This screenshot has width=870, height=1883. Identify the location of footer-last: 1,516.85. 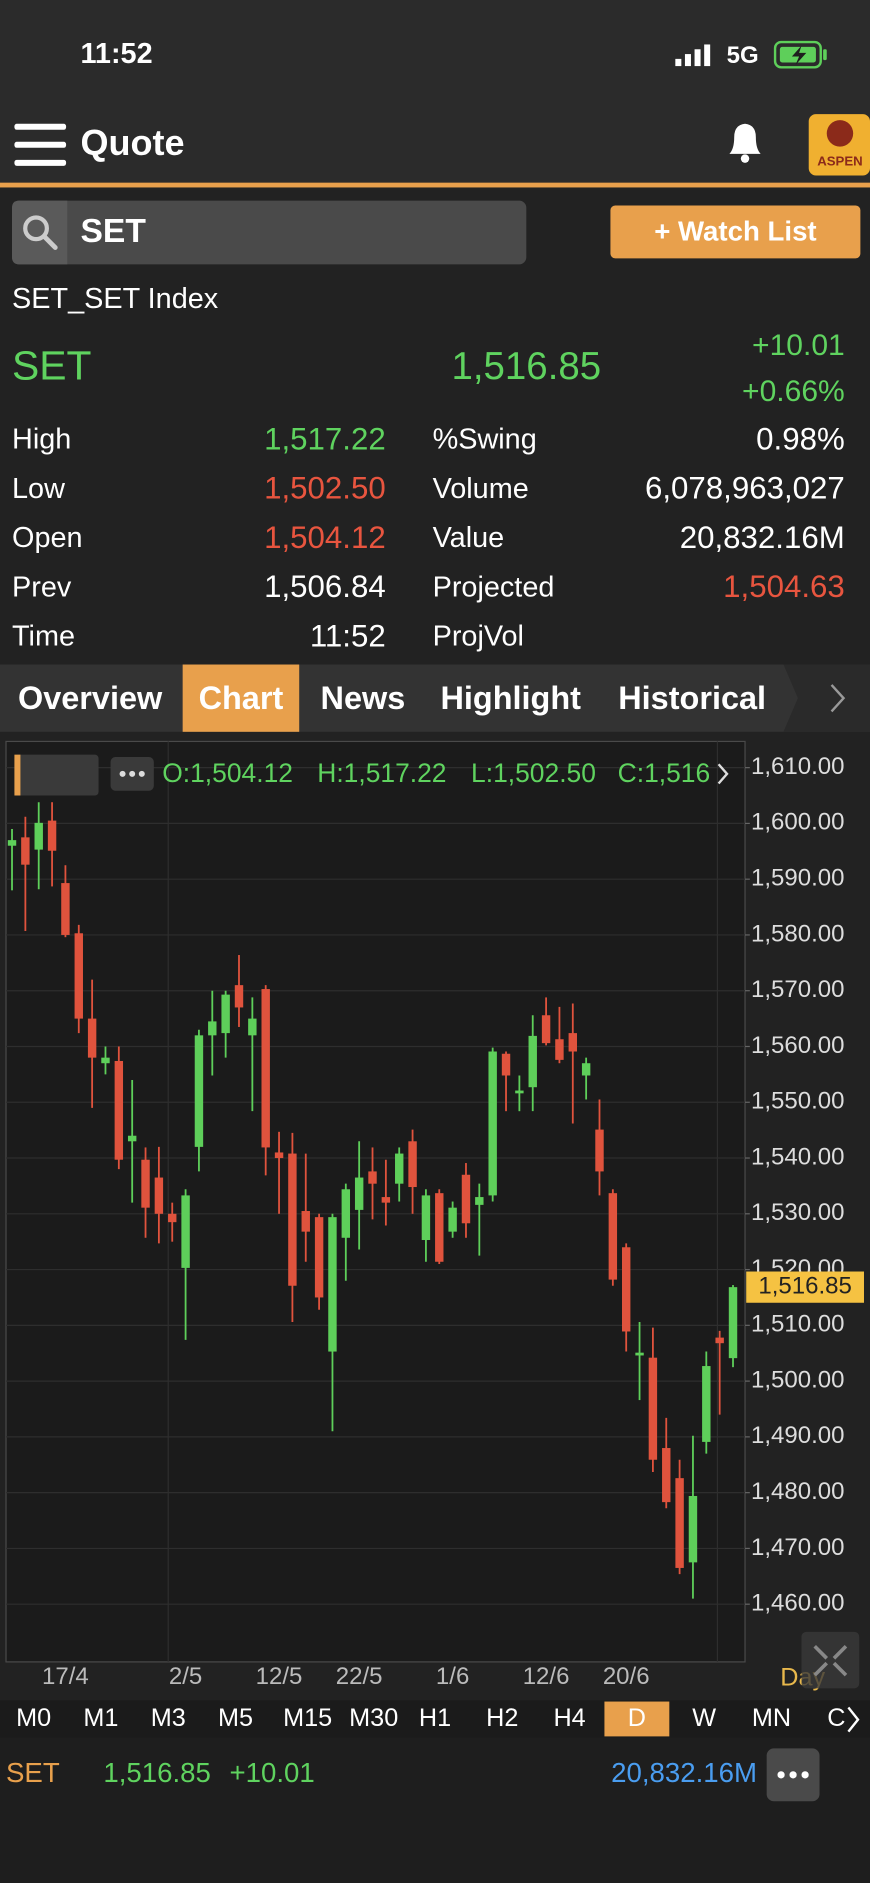
(157, 1772).